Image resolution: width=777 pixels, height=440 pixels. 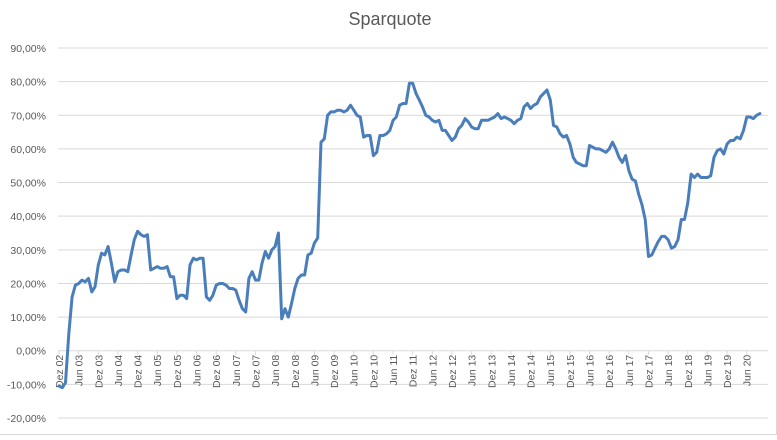 I want to click on y-tick-label: 80,00%, so click(x=28, y=83).